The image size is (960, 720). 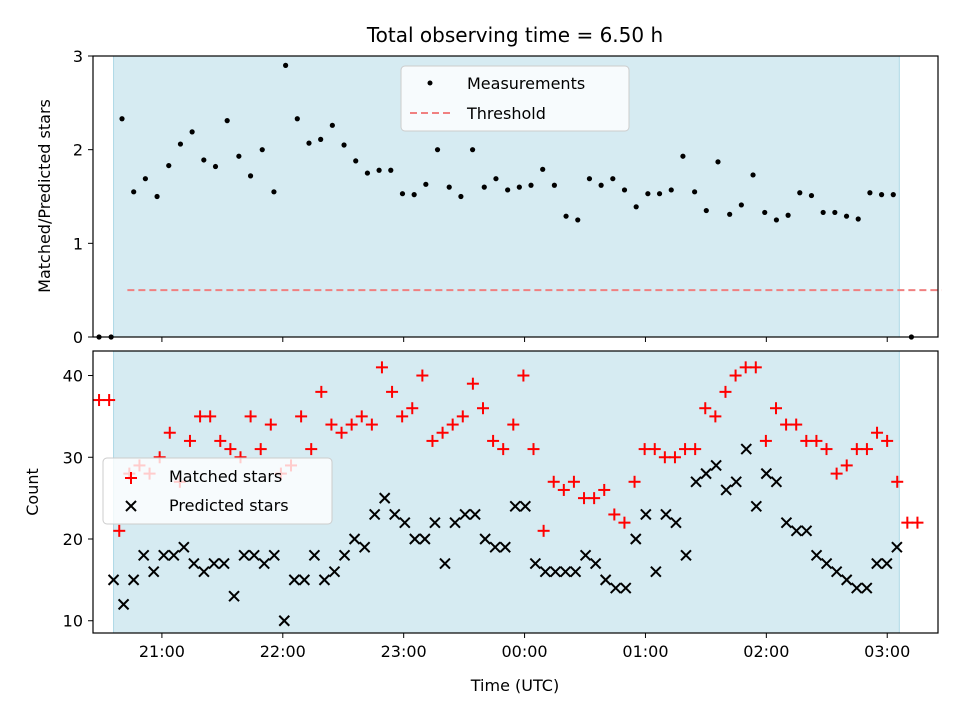 What do you see at coordinates (225, 476) in the screenshot?
I see `legend-matched-label: Matched stars` at bounding box center [225, 476].